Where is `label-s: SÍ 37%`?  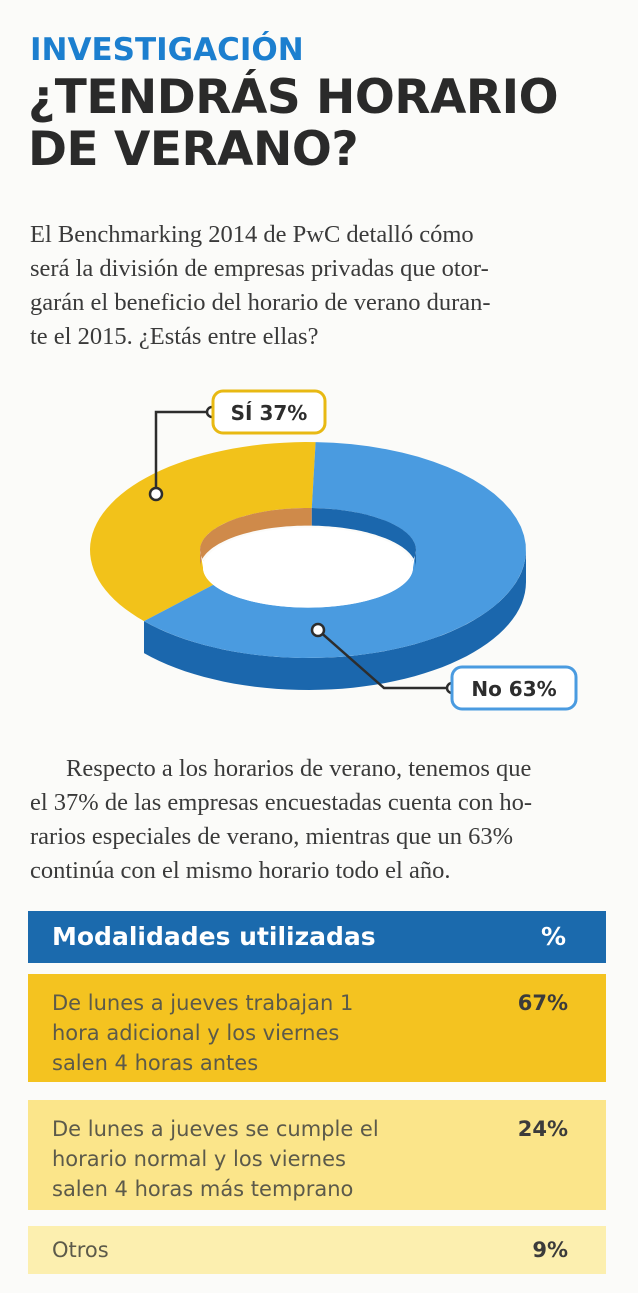 label-s: SÍ 37% is located at coordinates (269, 413).